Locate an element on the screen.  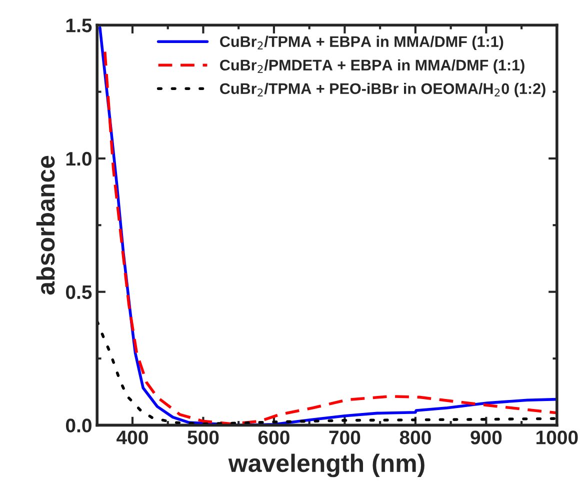
legend-label: CuBr$_{2}$/PMDETA + EBPA in MMA/DMF (1:1) is located at coordinates (372, 66).